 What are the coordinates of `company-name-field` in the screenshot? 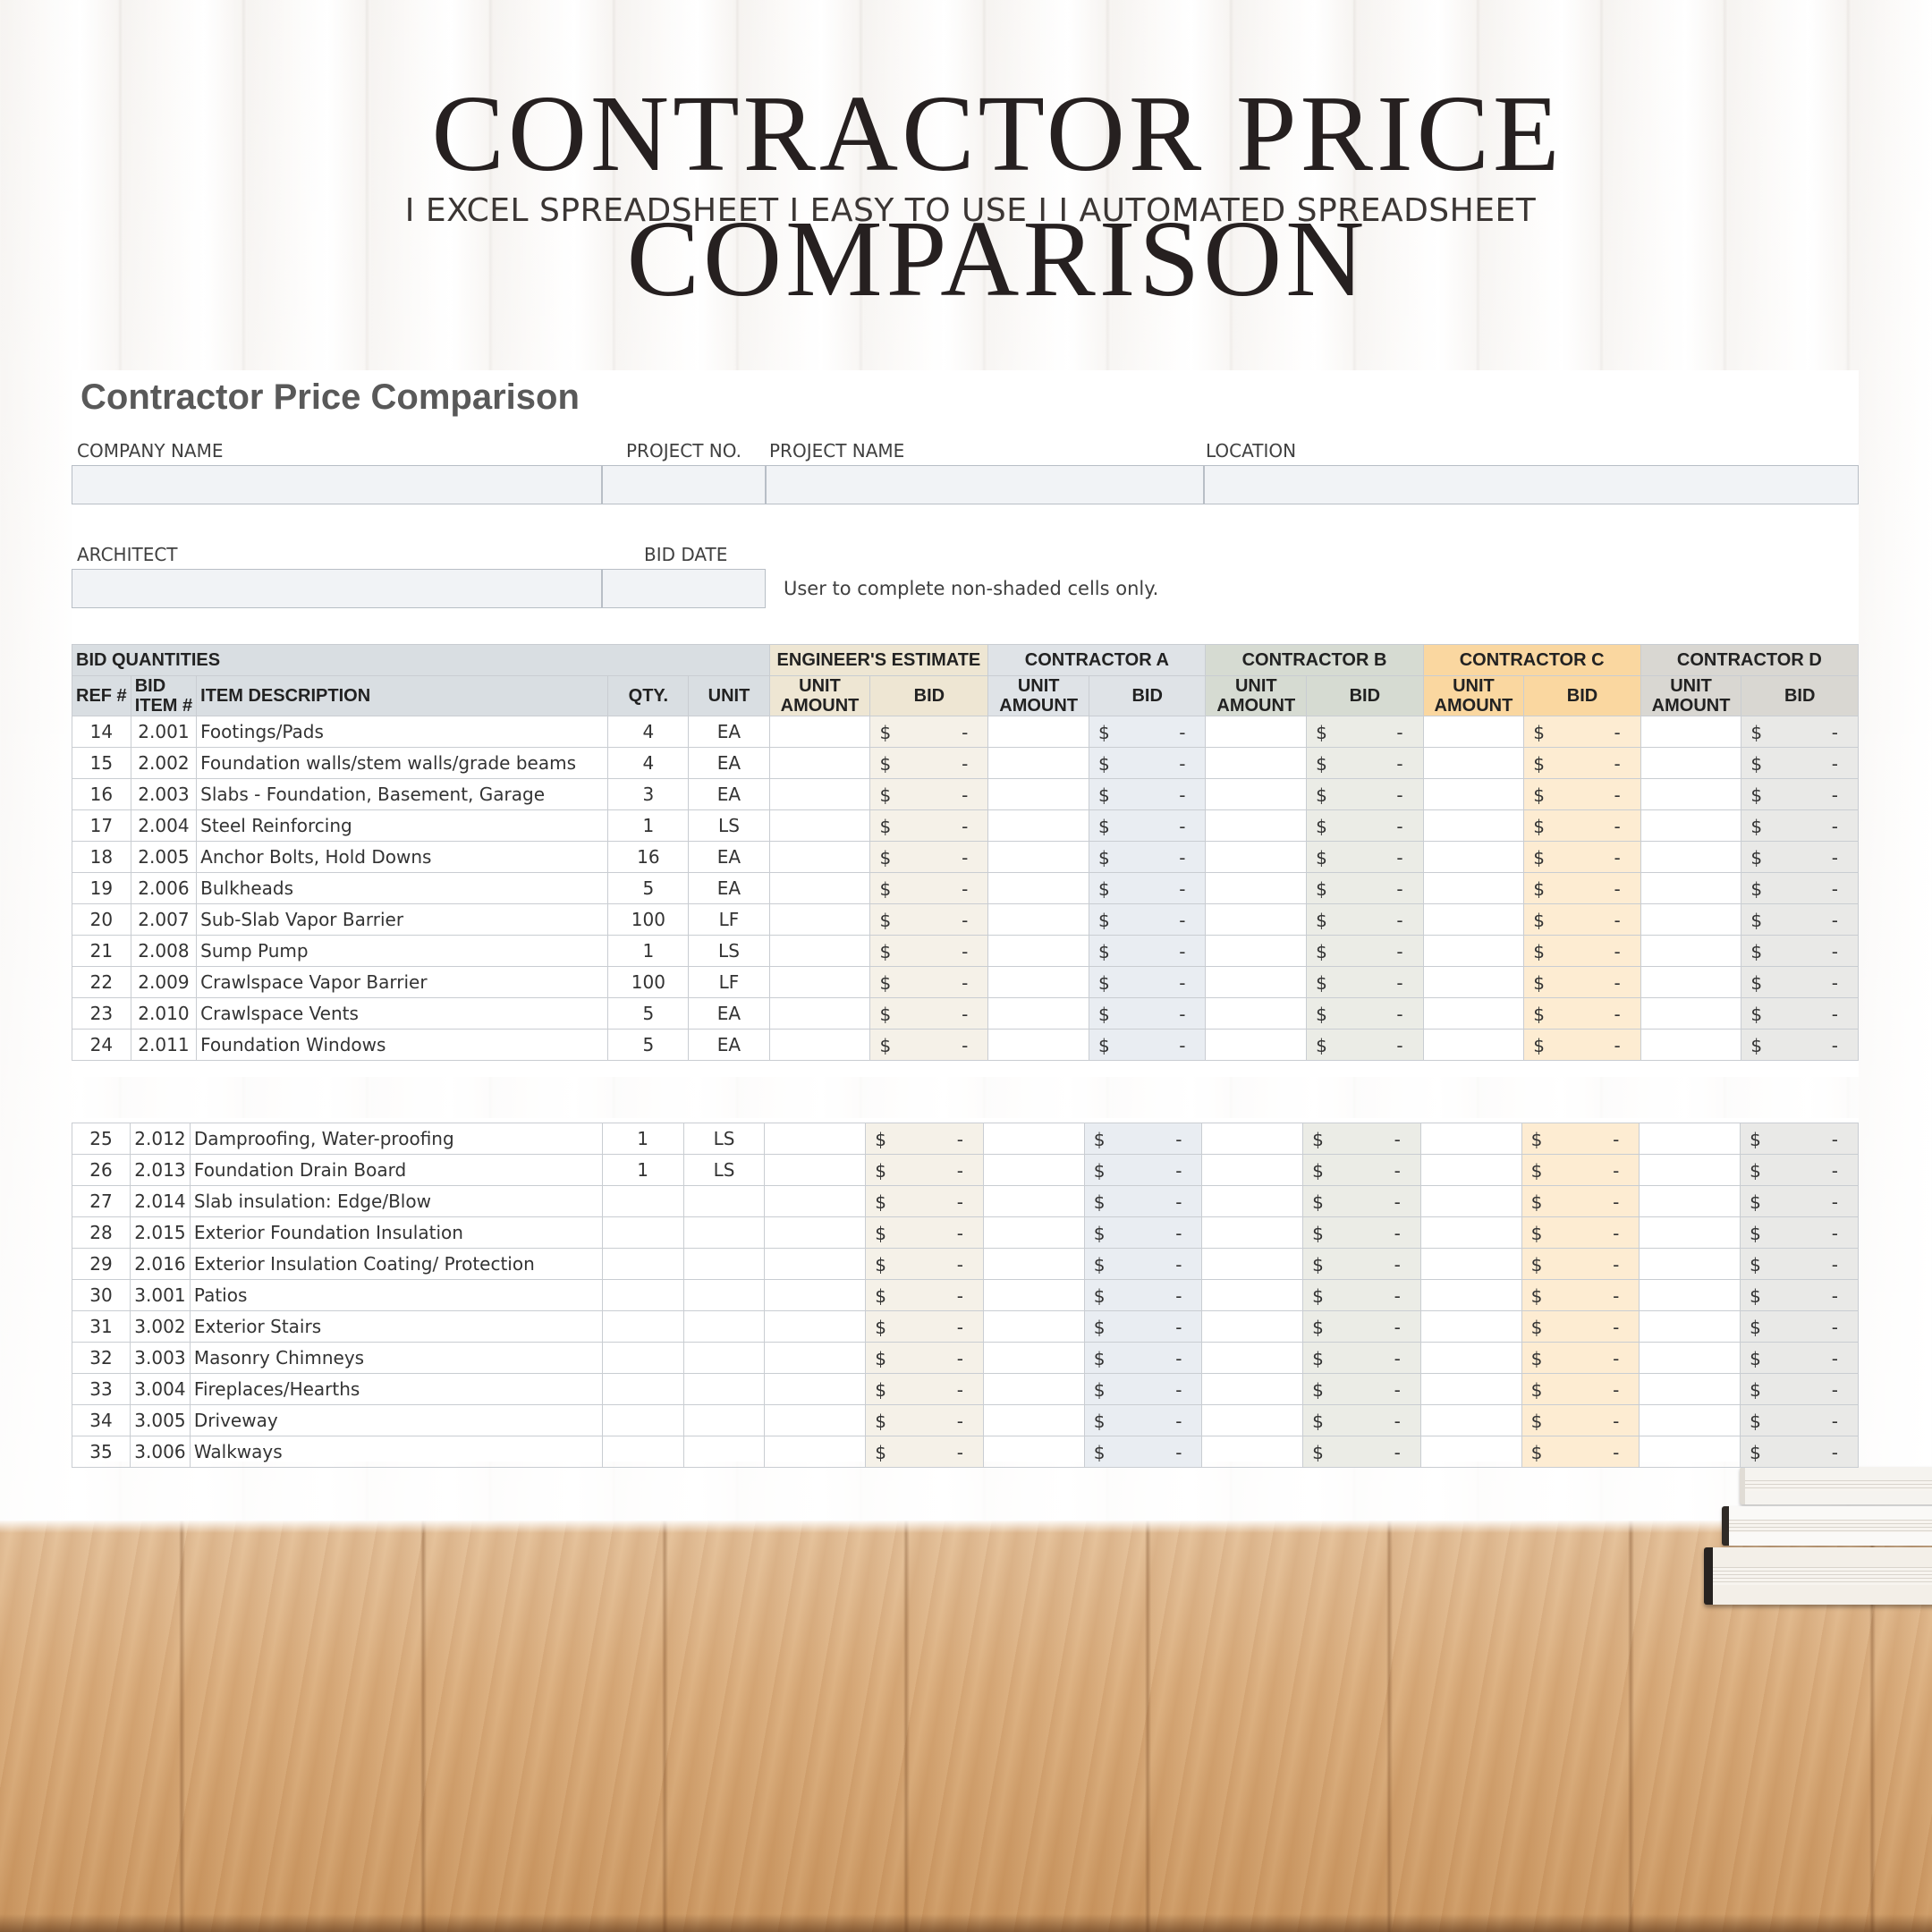 It's located at (337, 484).